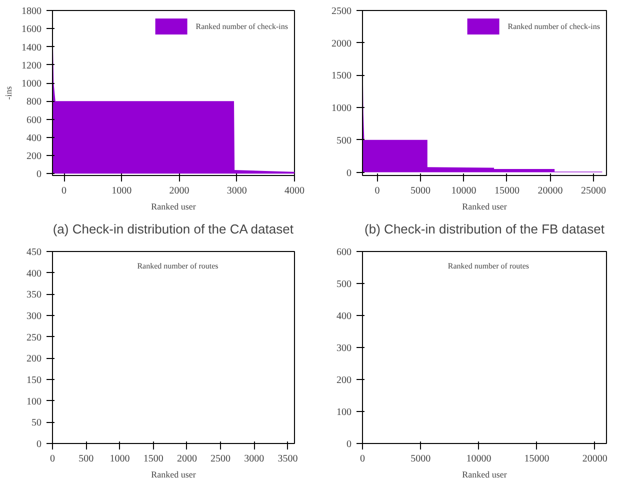 This screenshot has height=482, width=624. Describe the element at coordinates (220, 459) in the screenshot. I see `x-tick-label: 2500` at that location.